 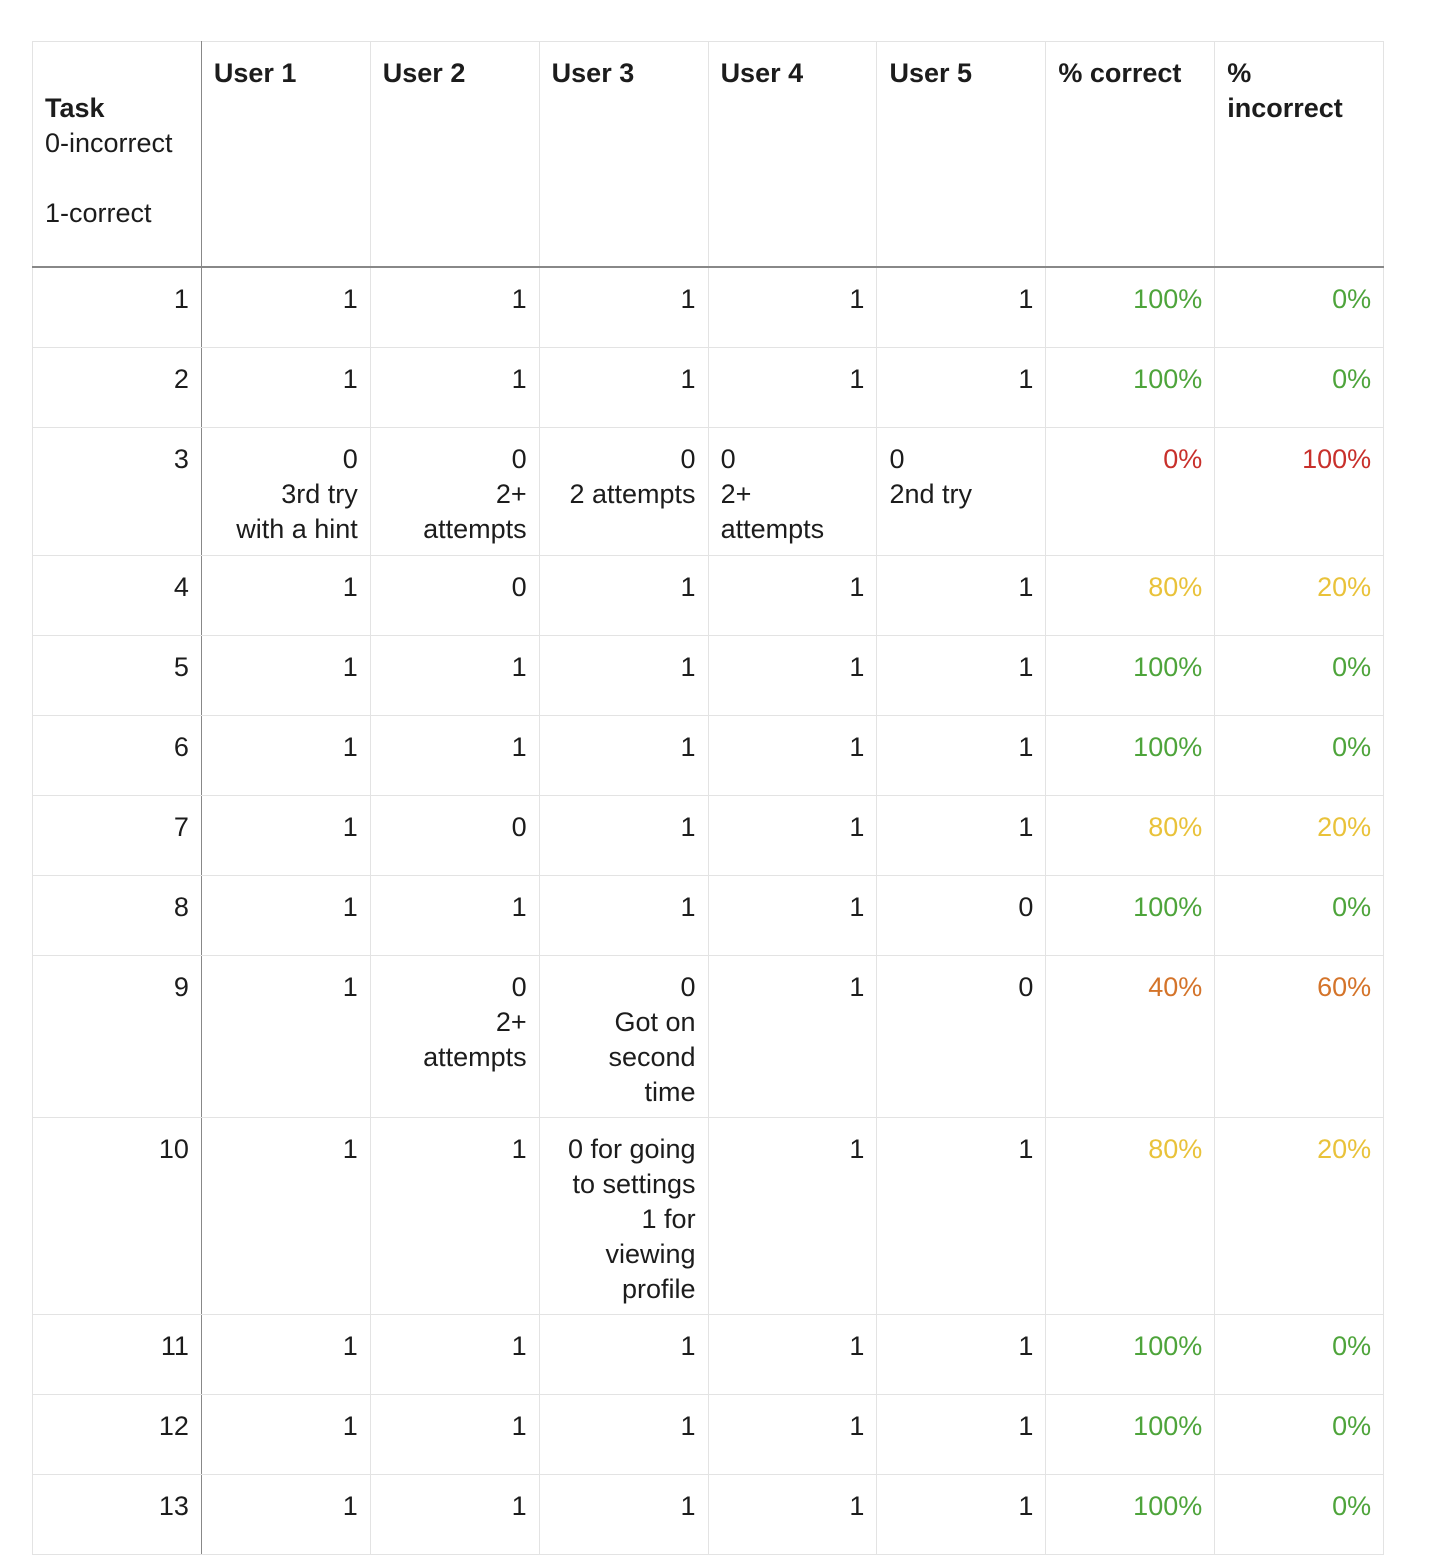 What do you see at coordinates (454, 491) in the screenshot?
I see `cell-user-2: 0 2+ attempts` at bounding box center [454, 491].